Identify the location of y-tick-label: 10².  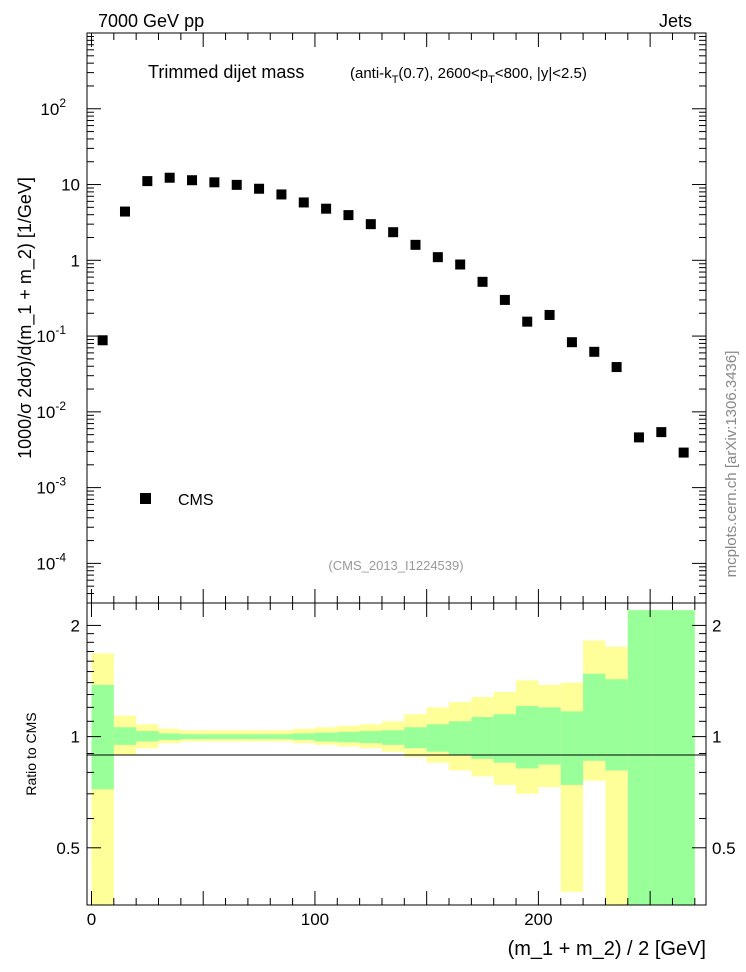
(53, 107).